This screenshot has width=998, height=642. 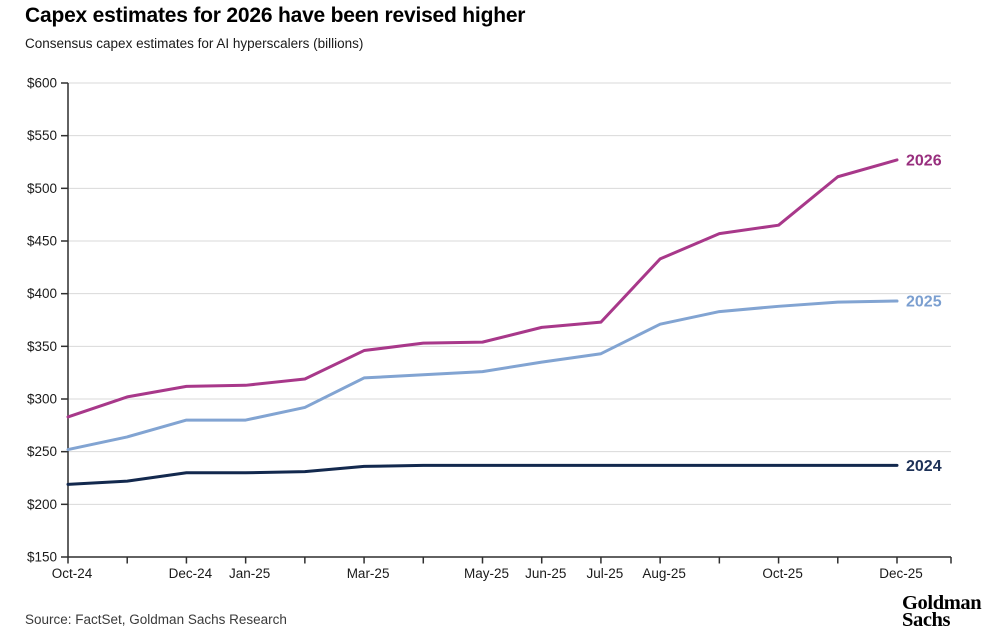 What do you see at coordinates (924, 302) in the screenshot?
I see `series-end-label-2025: 2025` at bounding box center [924, 302].